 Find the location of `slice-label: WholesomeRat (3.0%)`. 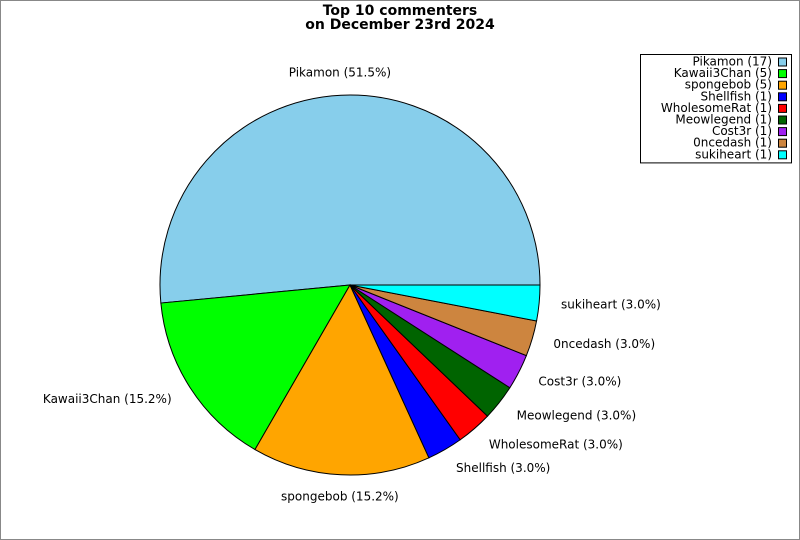

slice-label: WholesomeRat (3.0%) is located at coordinates (556, 445).